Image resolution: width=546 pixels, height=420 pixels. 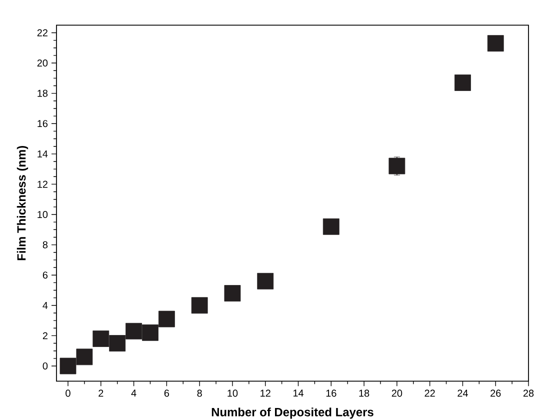 I want to click on x-tick-label: 22, so click(x=429, y=393).